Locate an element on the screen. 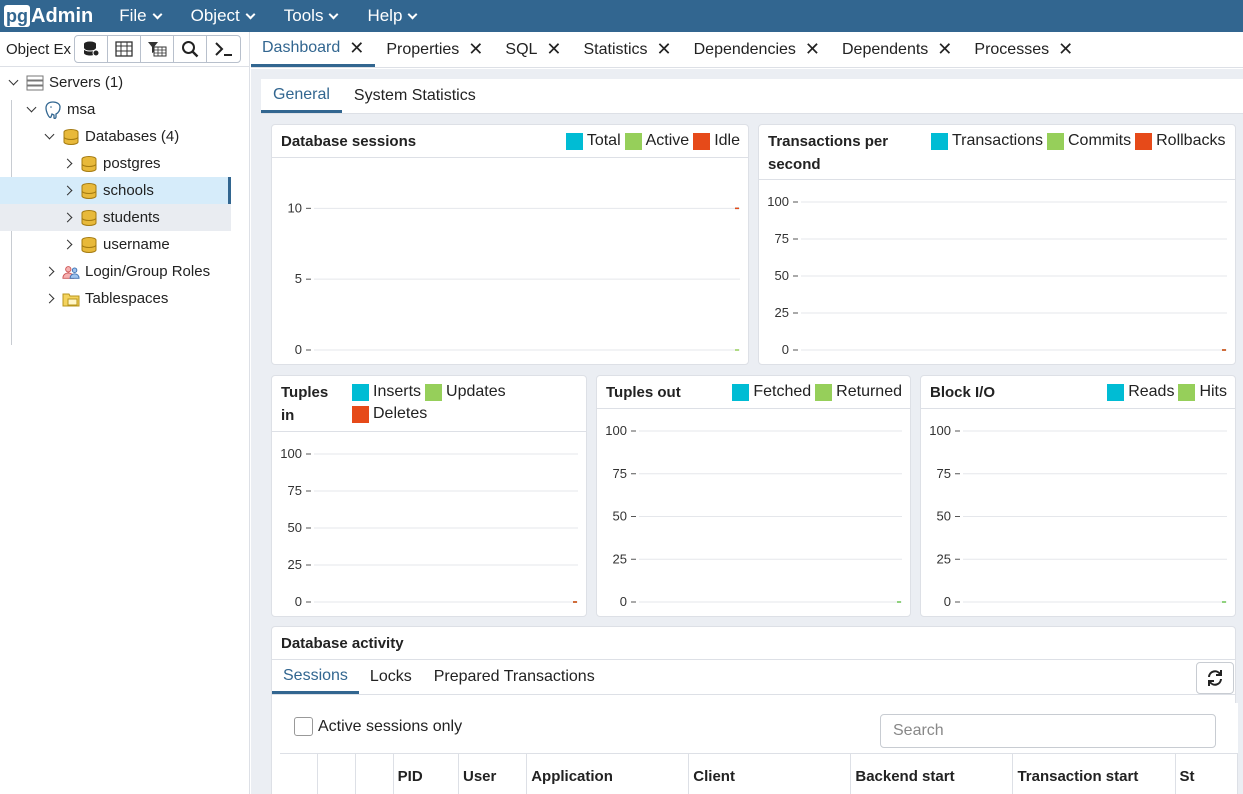 Image resolution: width=1243 pixels, height=794 pixels. filtered-rows-button is located at coordinates (157, 49).